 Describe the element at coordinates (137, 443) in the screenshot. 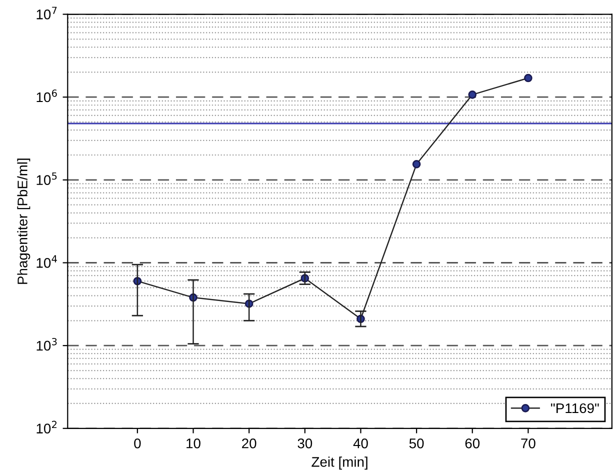

I see `x-tick-label: 0` at that location.